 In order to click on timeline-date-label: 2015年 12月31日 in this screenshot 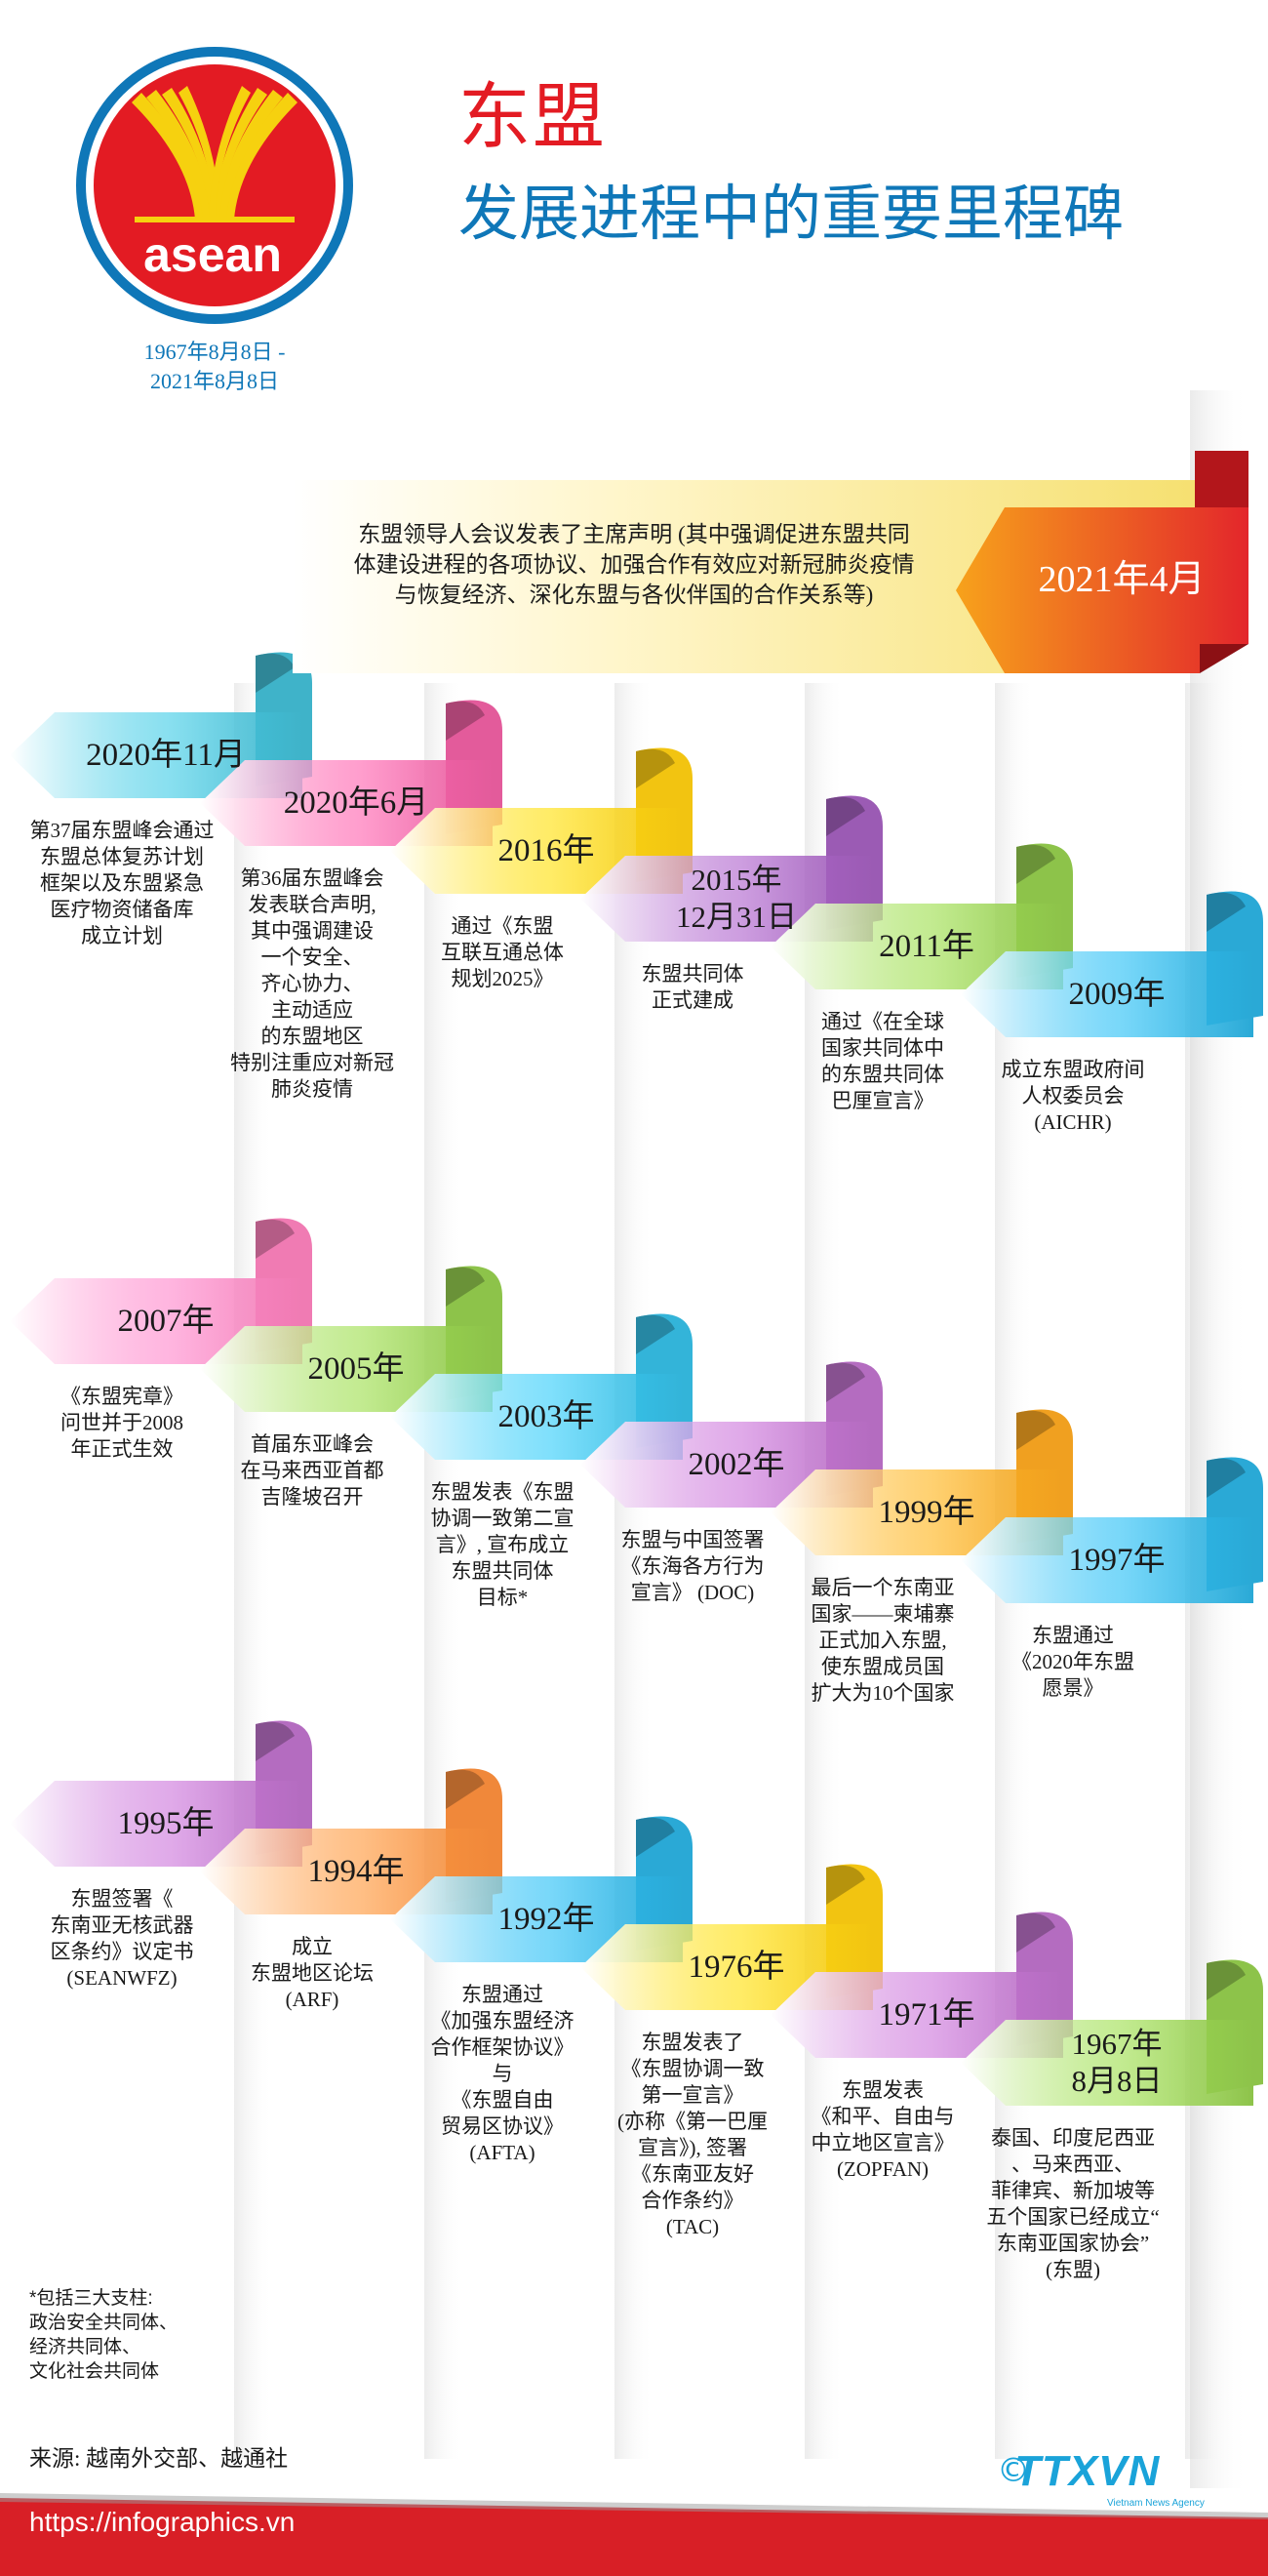, I will do `click(737, 898)`.